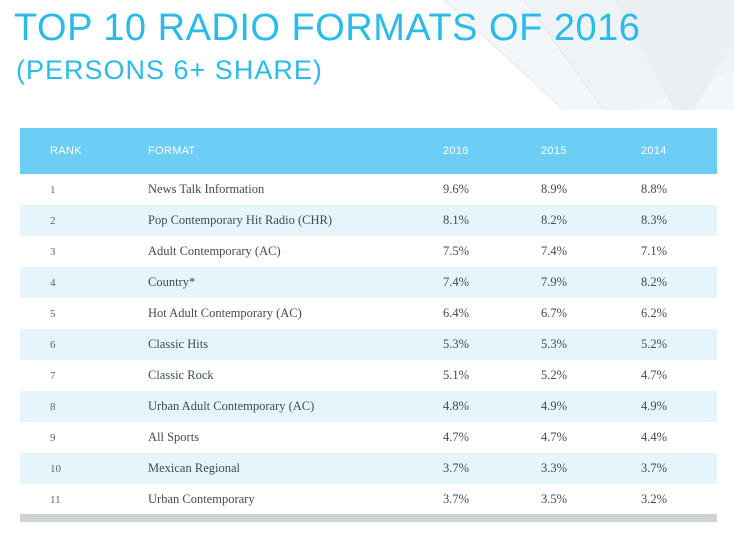  What do you see at coordinates (201, 499) in the screenshot?
I see `cell-format: Urban Contemporary` at bounding box center [201, 499].